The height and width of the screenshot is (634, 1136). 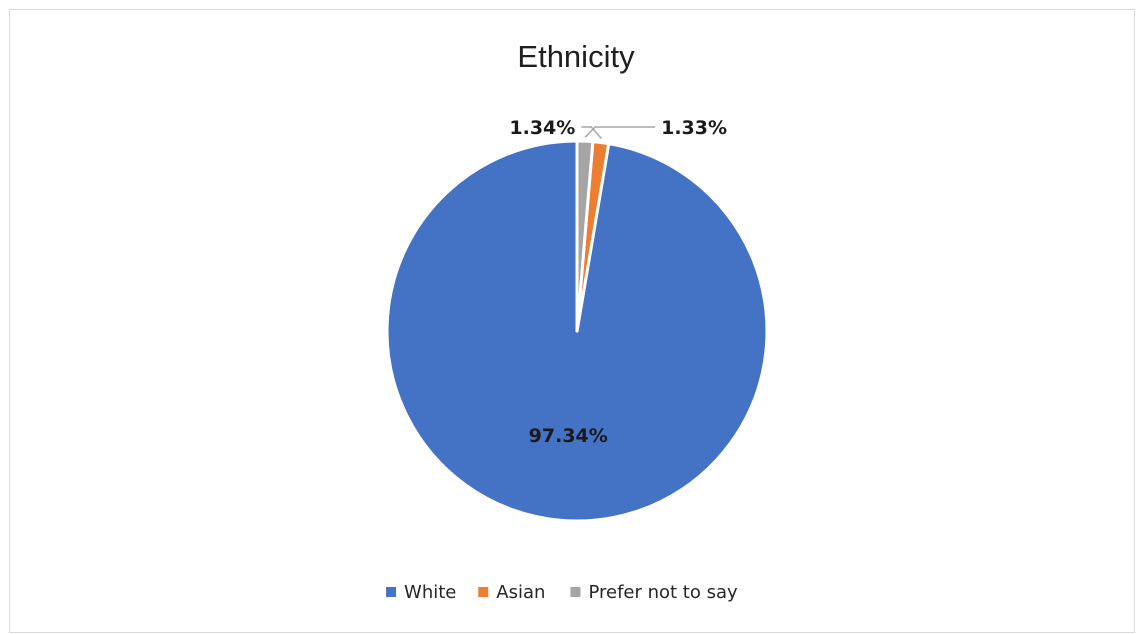 What do you see at coordinates (430, 592) in the screenshot?
I see `legend-label-white: White` at bounding box center [430, 592].